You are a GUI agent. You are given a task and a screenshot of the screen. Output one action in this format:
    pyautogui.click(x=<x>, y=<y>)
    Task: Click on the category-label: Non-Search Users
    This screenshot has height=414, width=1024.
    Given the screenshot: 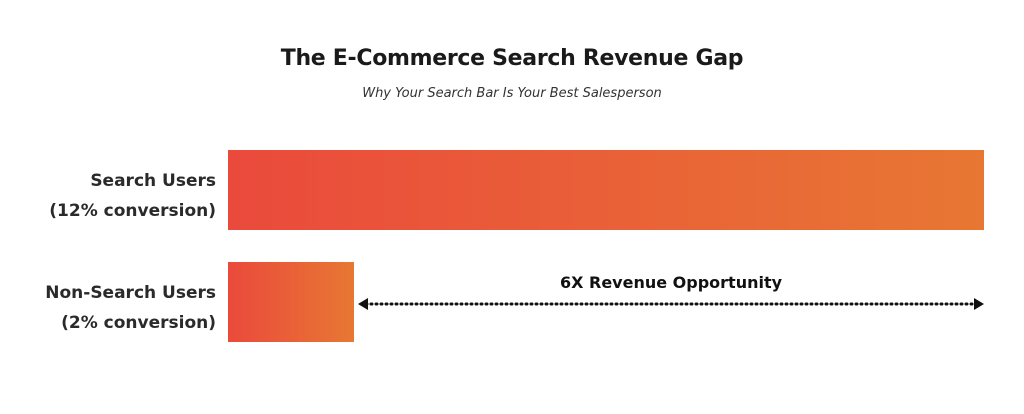 What is the action you would take?
    pyautogui.click(x=130, y=293)
    